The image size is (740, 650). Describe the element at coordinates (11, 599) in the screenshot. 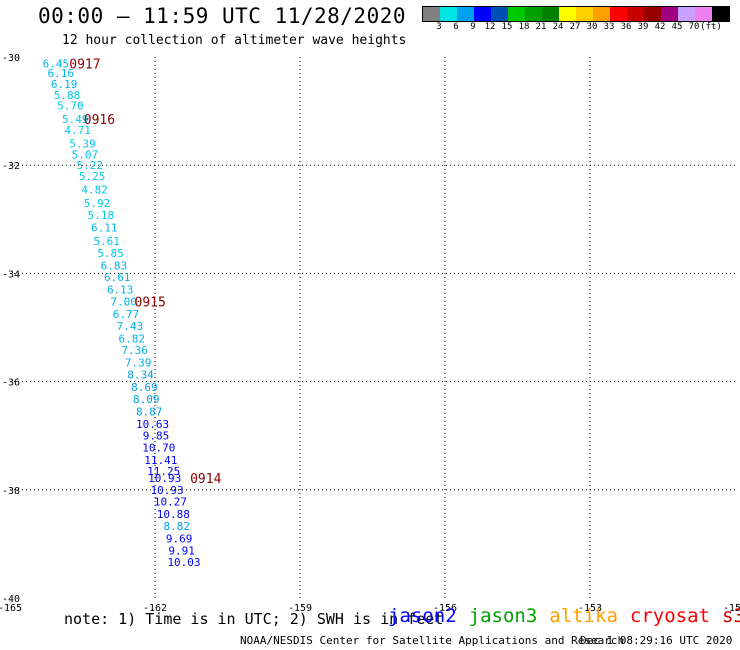

I see `y-tick-label: -40` at that location.